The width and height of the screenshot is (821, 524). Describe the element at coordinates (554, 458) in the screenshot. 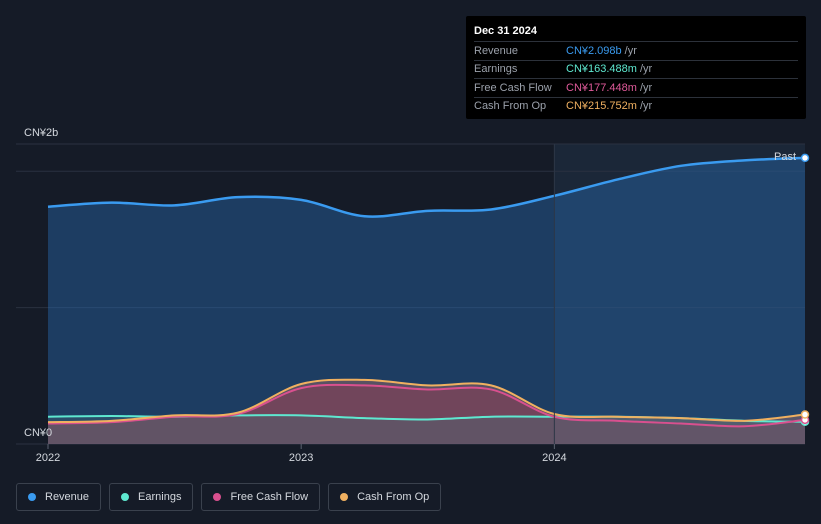

I see `x-tick-label: 2024` at that location.